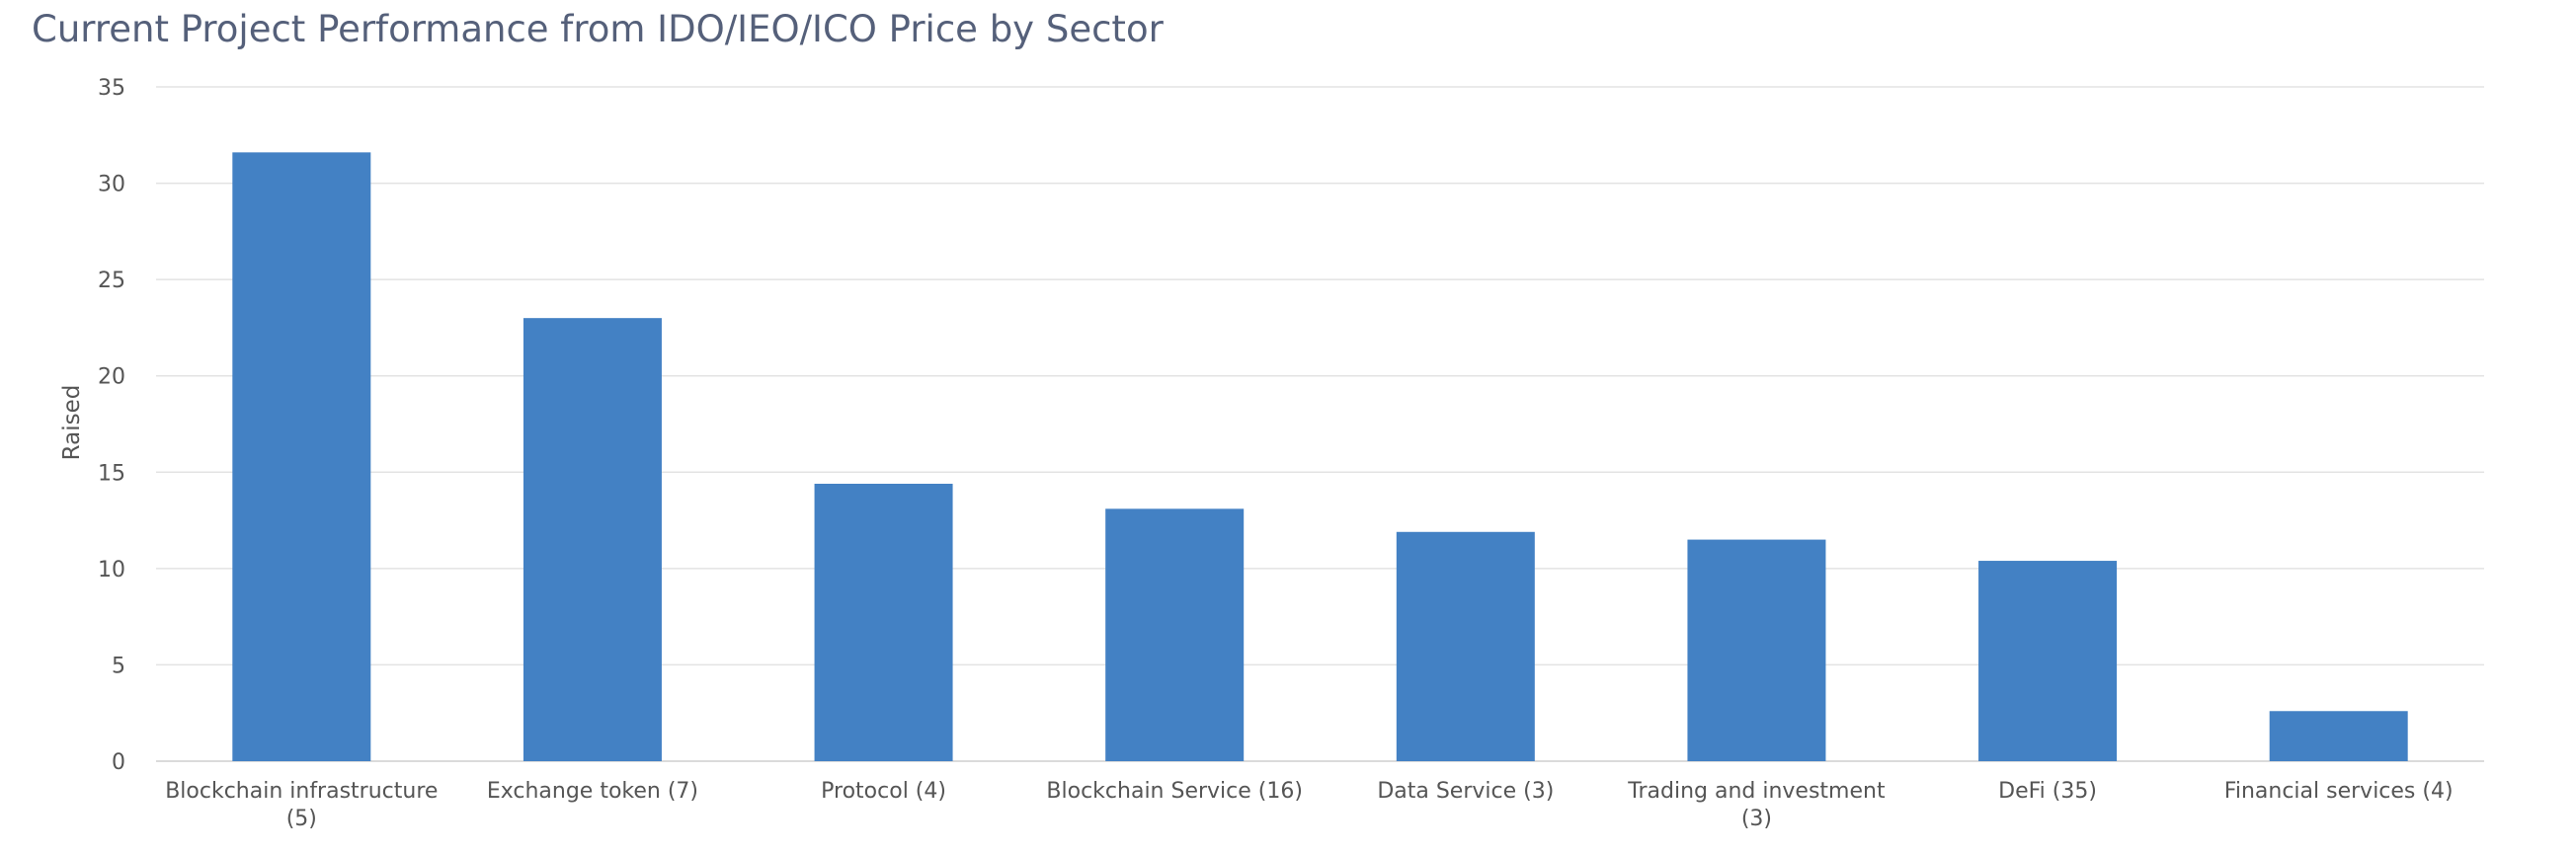  Describe the element at coordinates (2047, 791) in the screenshot. I see `x-tick-label: DeFi (35)` at that location.